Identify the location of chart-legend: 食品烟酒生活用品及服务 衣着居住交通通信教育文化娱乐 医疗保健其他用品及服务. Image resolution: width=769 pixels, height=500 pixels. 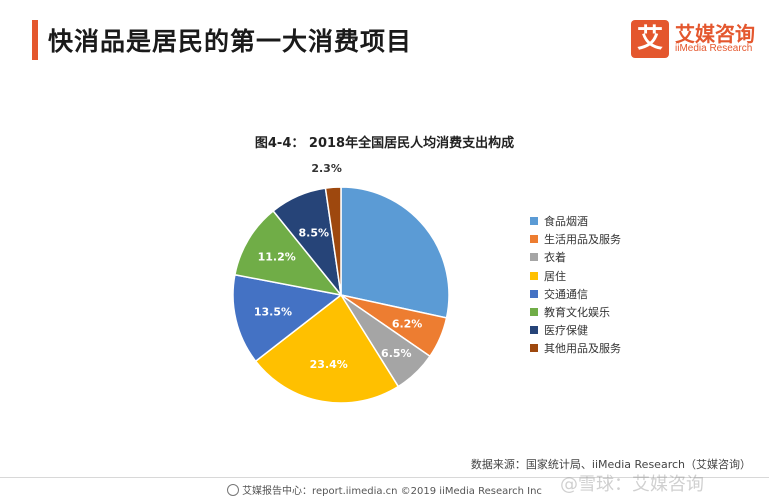
(575, 285).